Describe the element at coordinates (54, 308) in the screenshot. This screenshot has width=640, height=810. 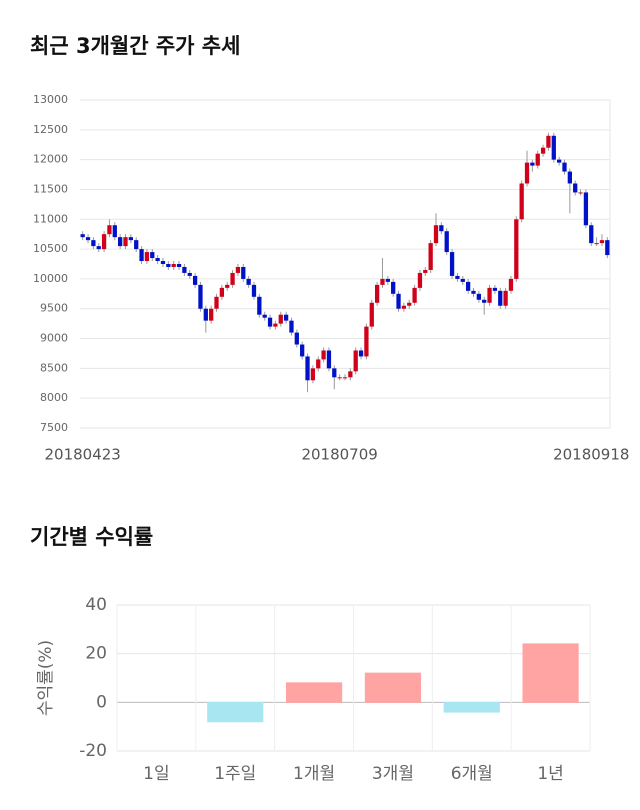
I see `y-tick-label: 9500` at that location.